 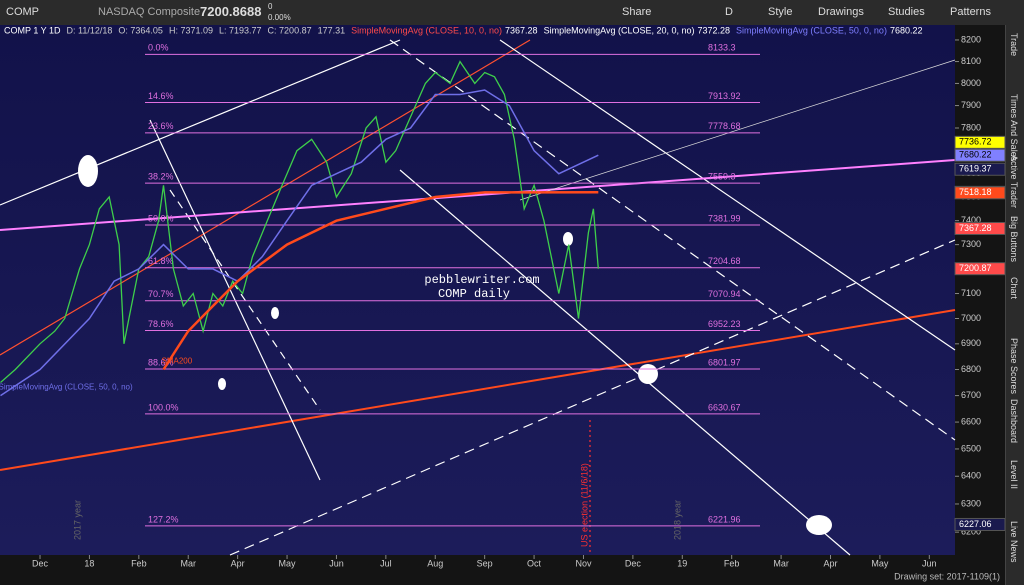 What do you see at coordinates (163, 519) in the screenshot?
I see `fib-label: 127.2%` at bounding box center [163, 519].